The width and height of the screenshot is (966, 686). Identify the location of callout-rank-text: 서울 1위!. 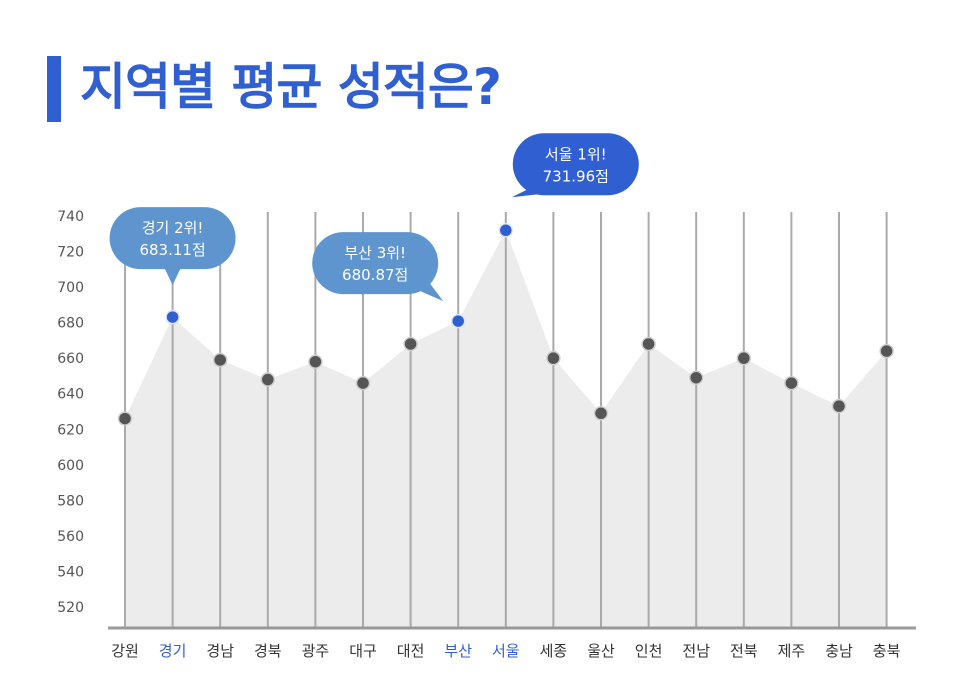
(576, 154).